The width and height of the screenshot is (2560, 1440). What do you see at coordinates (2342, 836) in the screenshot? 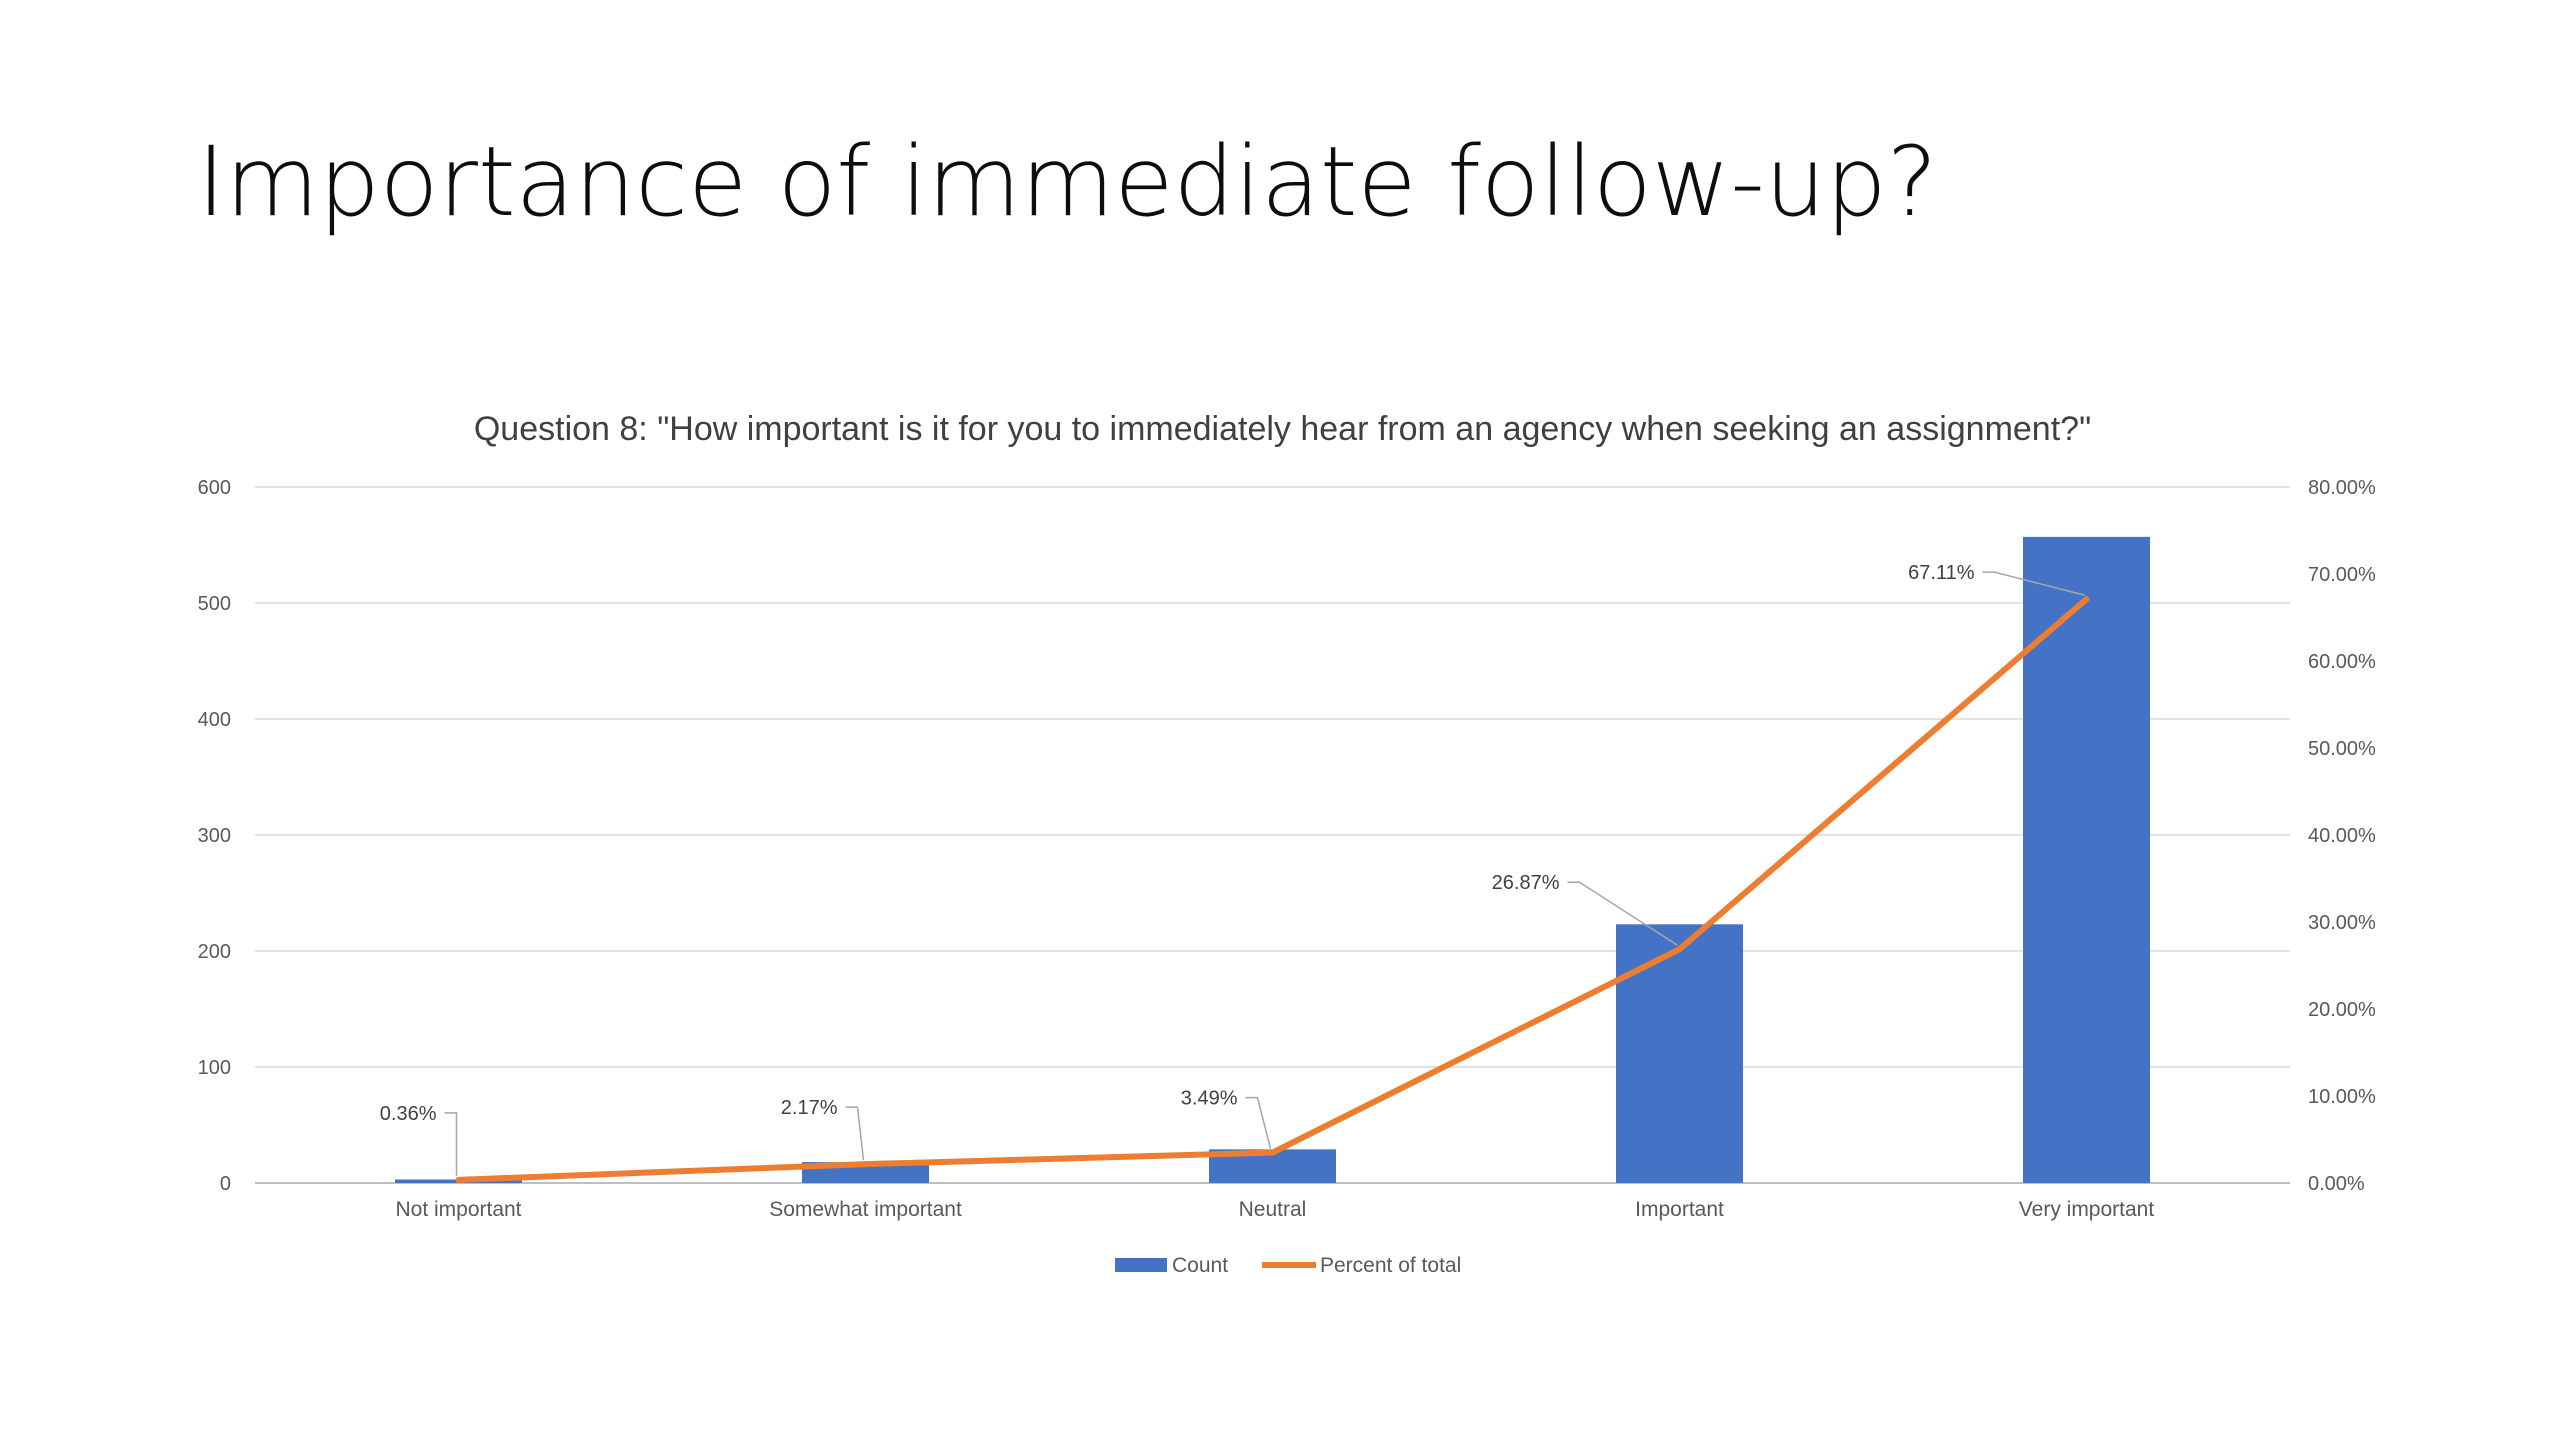
I see `right-axis-tick-label: 40.00%` at bounding box center [2342, 836].